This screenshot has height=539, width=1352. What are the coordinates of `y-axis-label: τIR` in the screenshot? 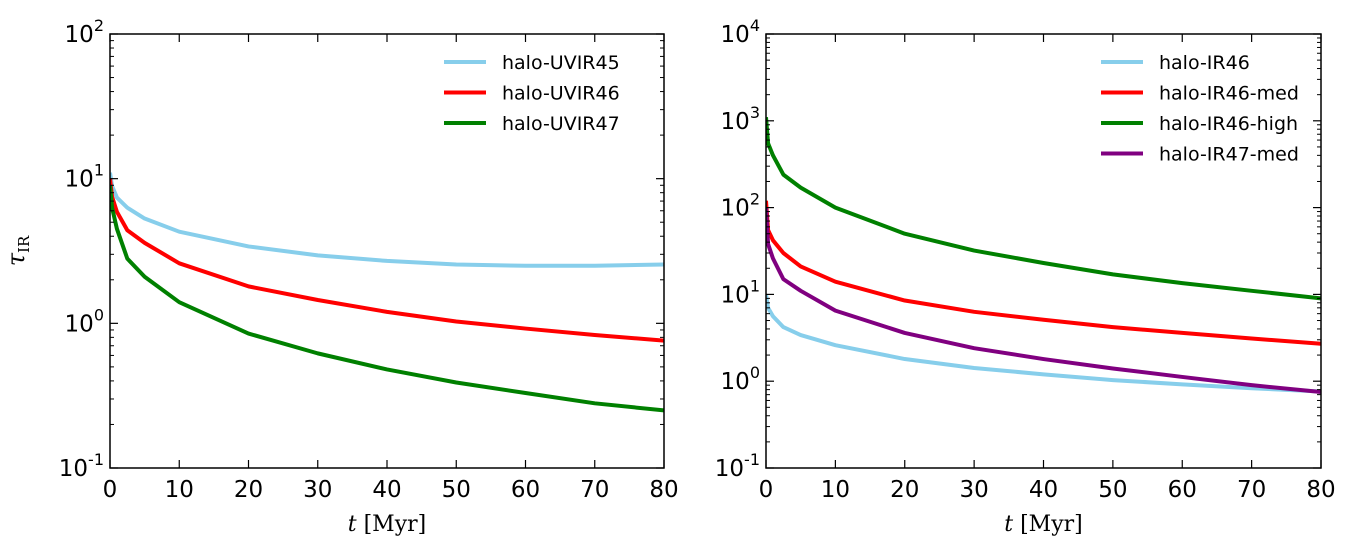 It's located at (17, 250).